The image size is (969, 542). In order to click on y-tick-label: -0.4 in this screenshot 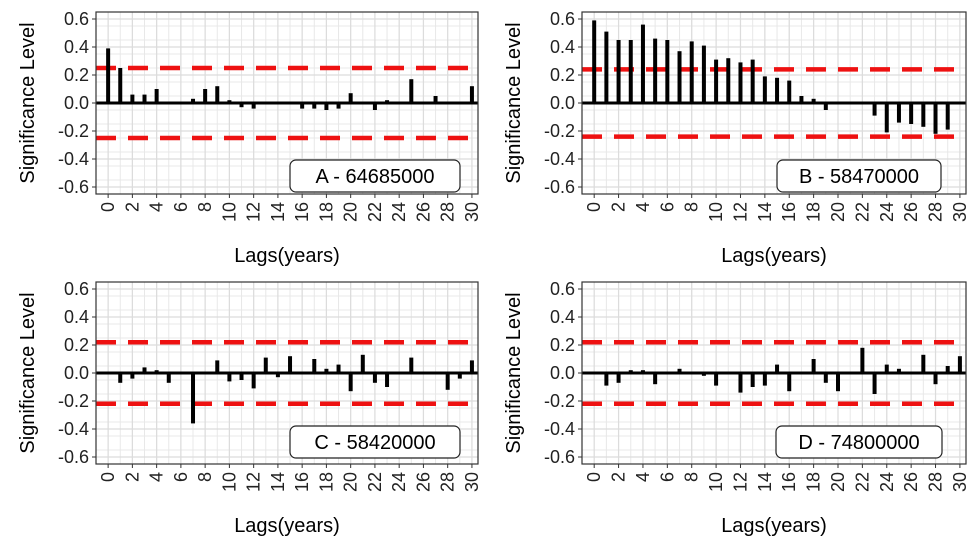, I will do `click(559, 159)`.